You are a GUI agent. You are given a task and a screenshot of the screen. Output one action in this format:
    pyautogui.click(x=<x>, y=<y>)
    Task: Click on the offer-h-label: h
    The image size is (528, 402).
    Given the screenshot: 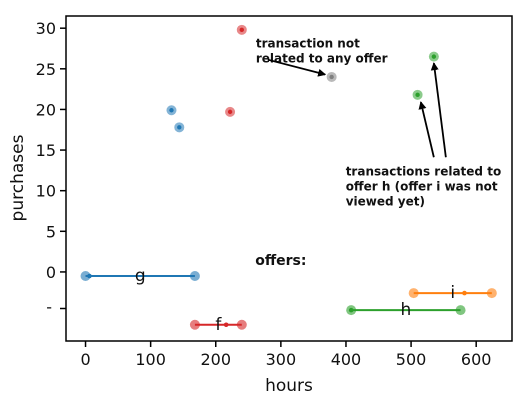 What is the action you would take?
    pyautogui.click(x=405, y=310)
    